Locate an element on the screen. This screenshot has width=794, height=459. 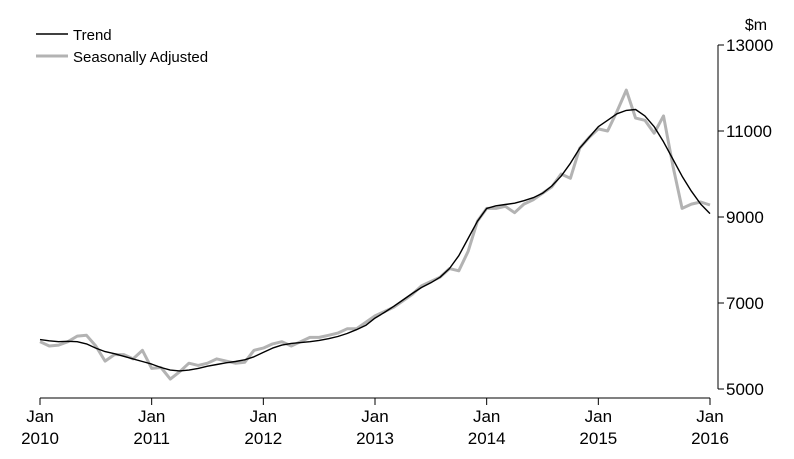
x-tick-label: Jan 2011 is located at coordinates (151, 427).